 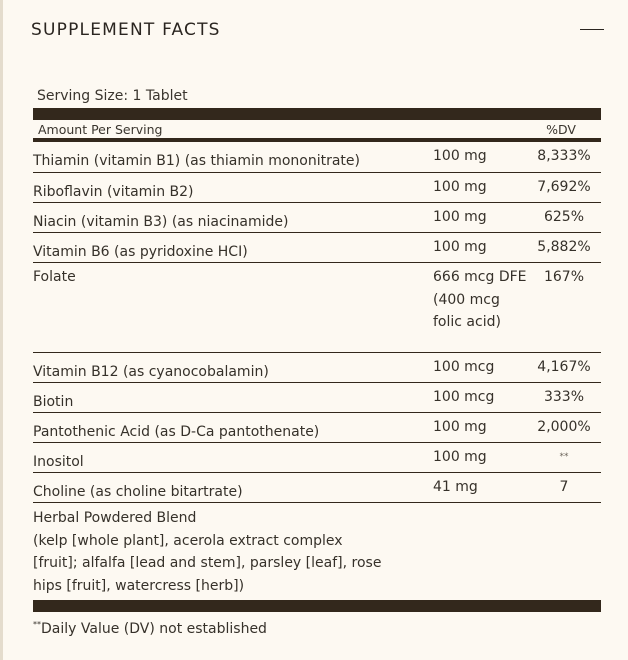 What do you see at coordinates (58, 462) in the screenshot?
I see `nutrient-name: Inositol` at bounding box center [58, 462].